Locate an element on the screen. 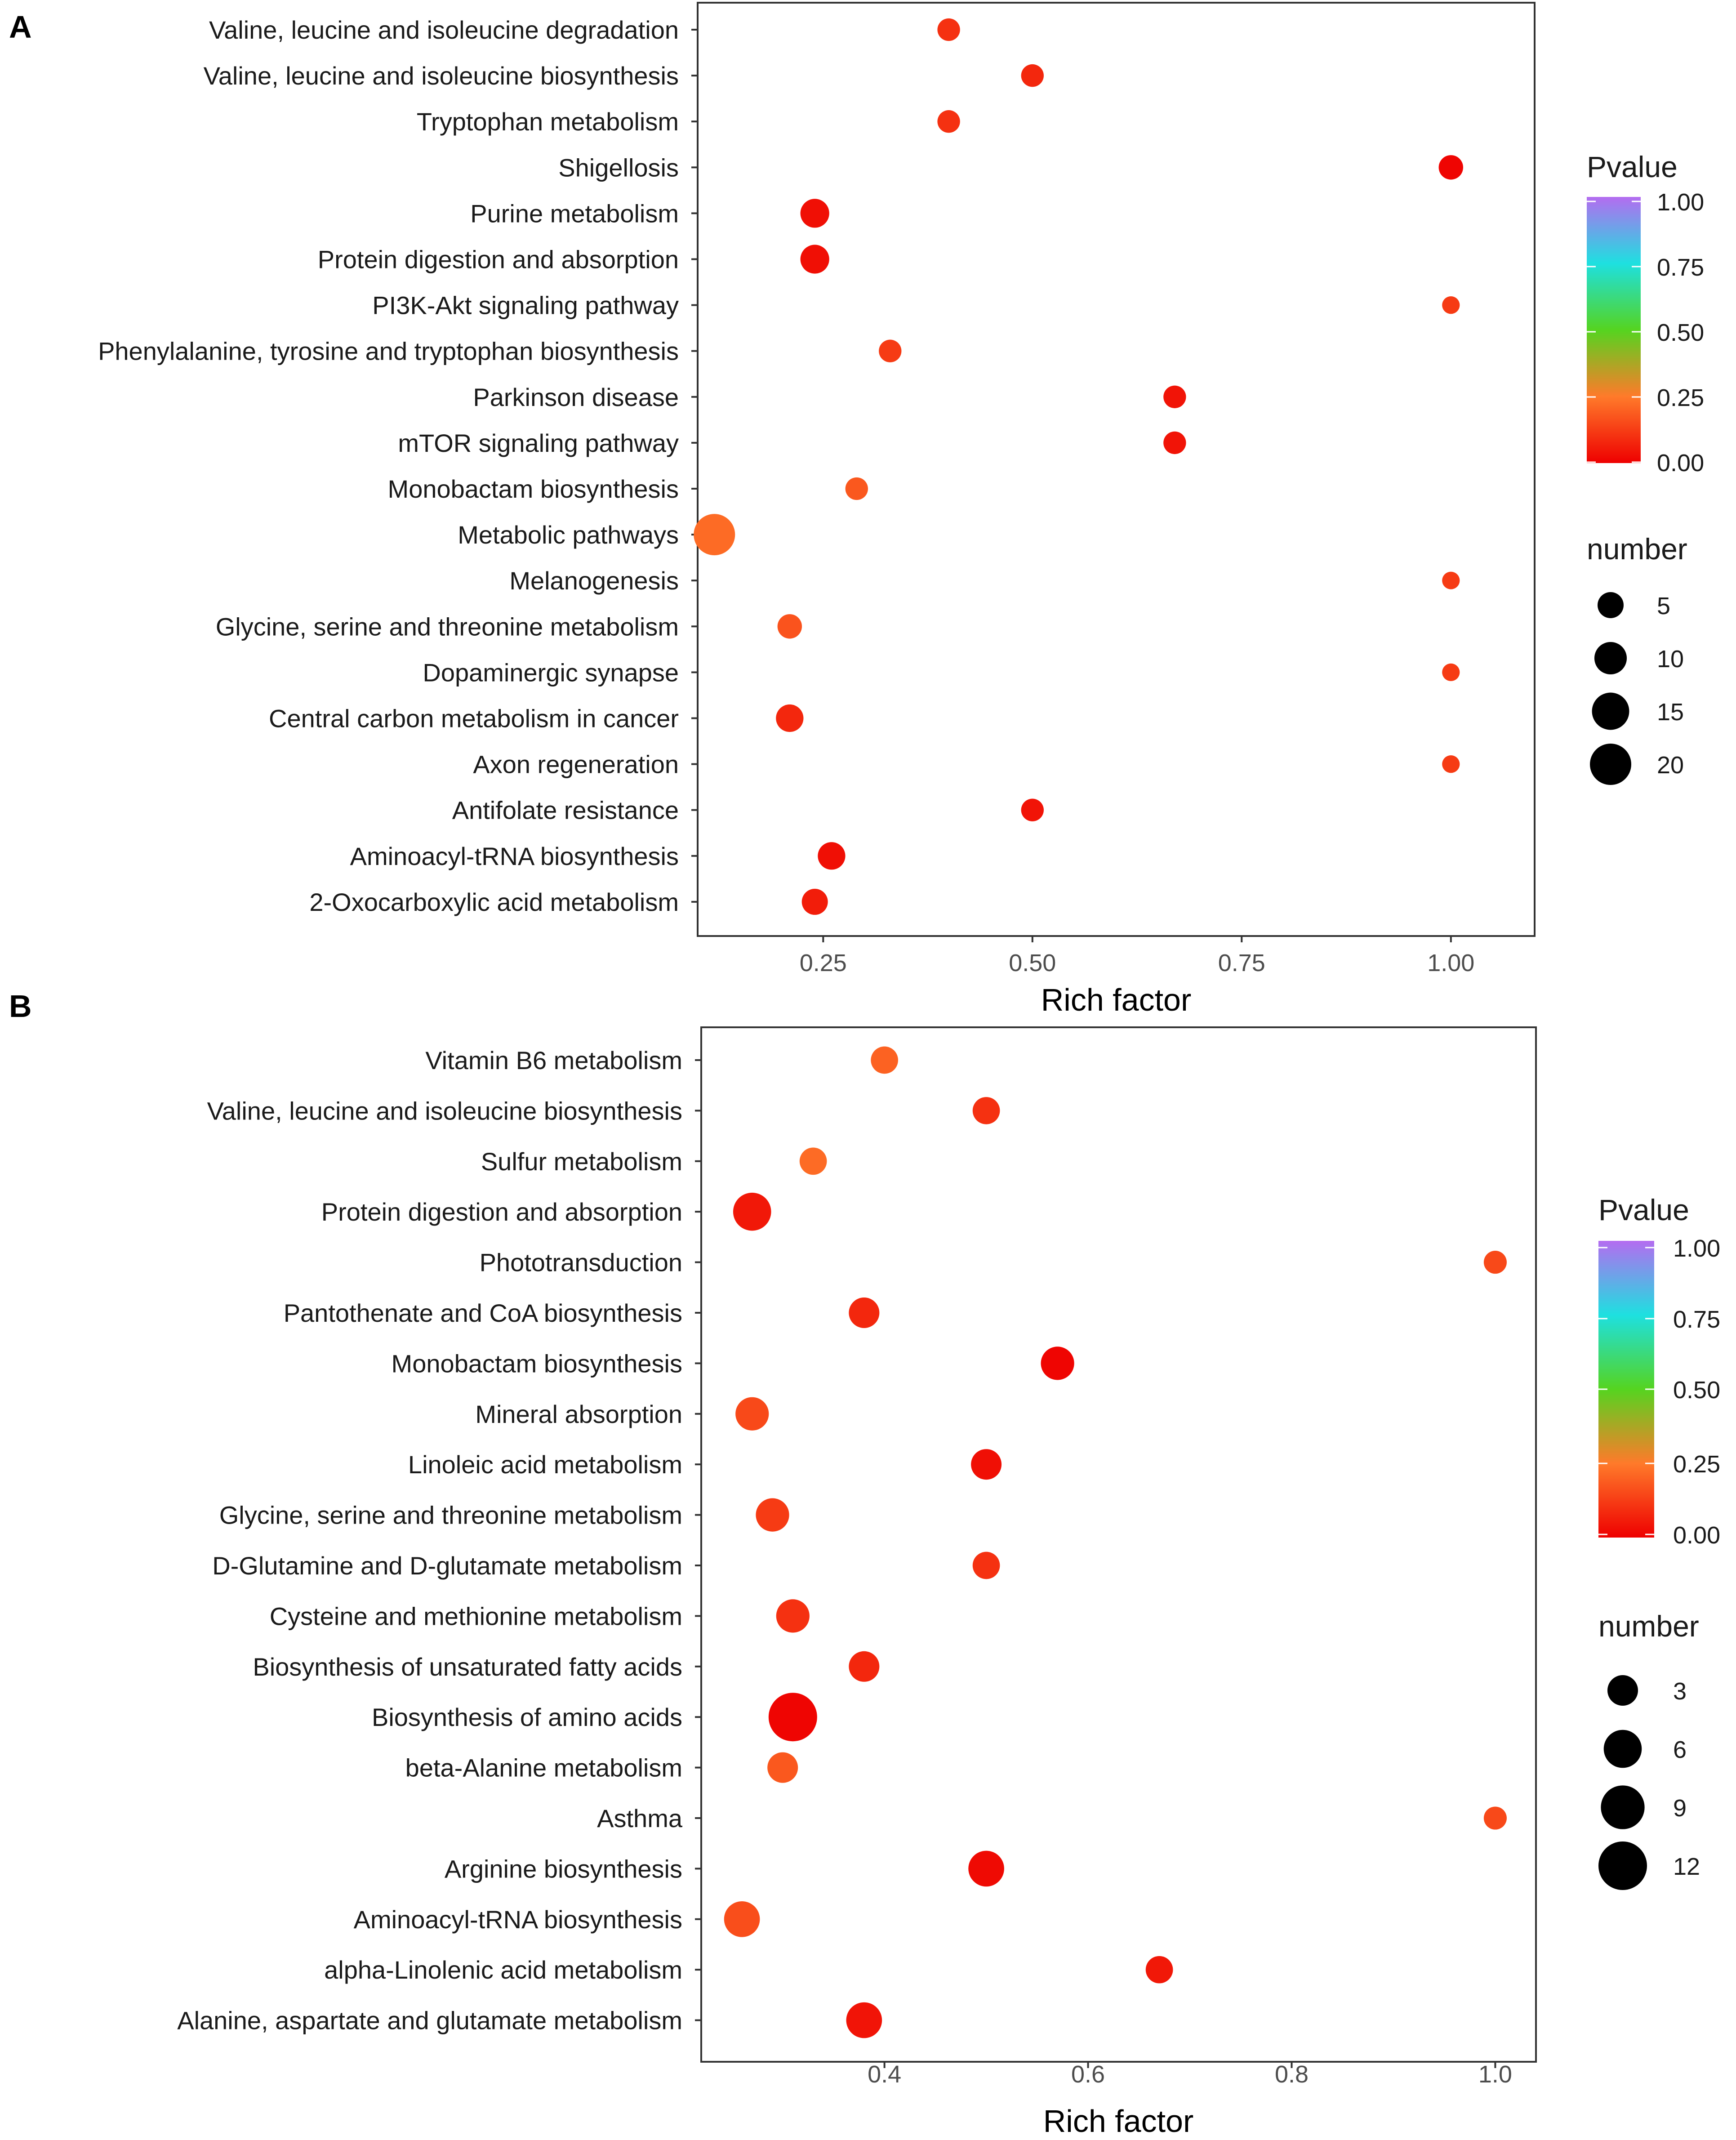 Image resolution: width=1736 pixels, height=2140 pixels. panel-b-label: B is located at coordinates (20, 1006).